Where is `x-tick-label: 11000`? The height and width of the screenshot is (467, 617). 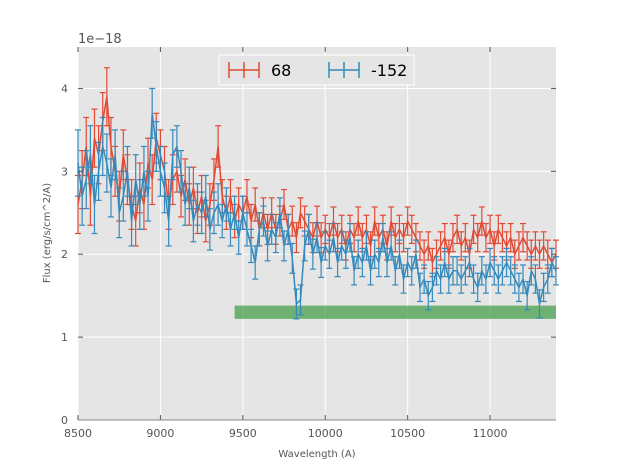 x-tick-label: 11000 is located at coordinates (490, 433).